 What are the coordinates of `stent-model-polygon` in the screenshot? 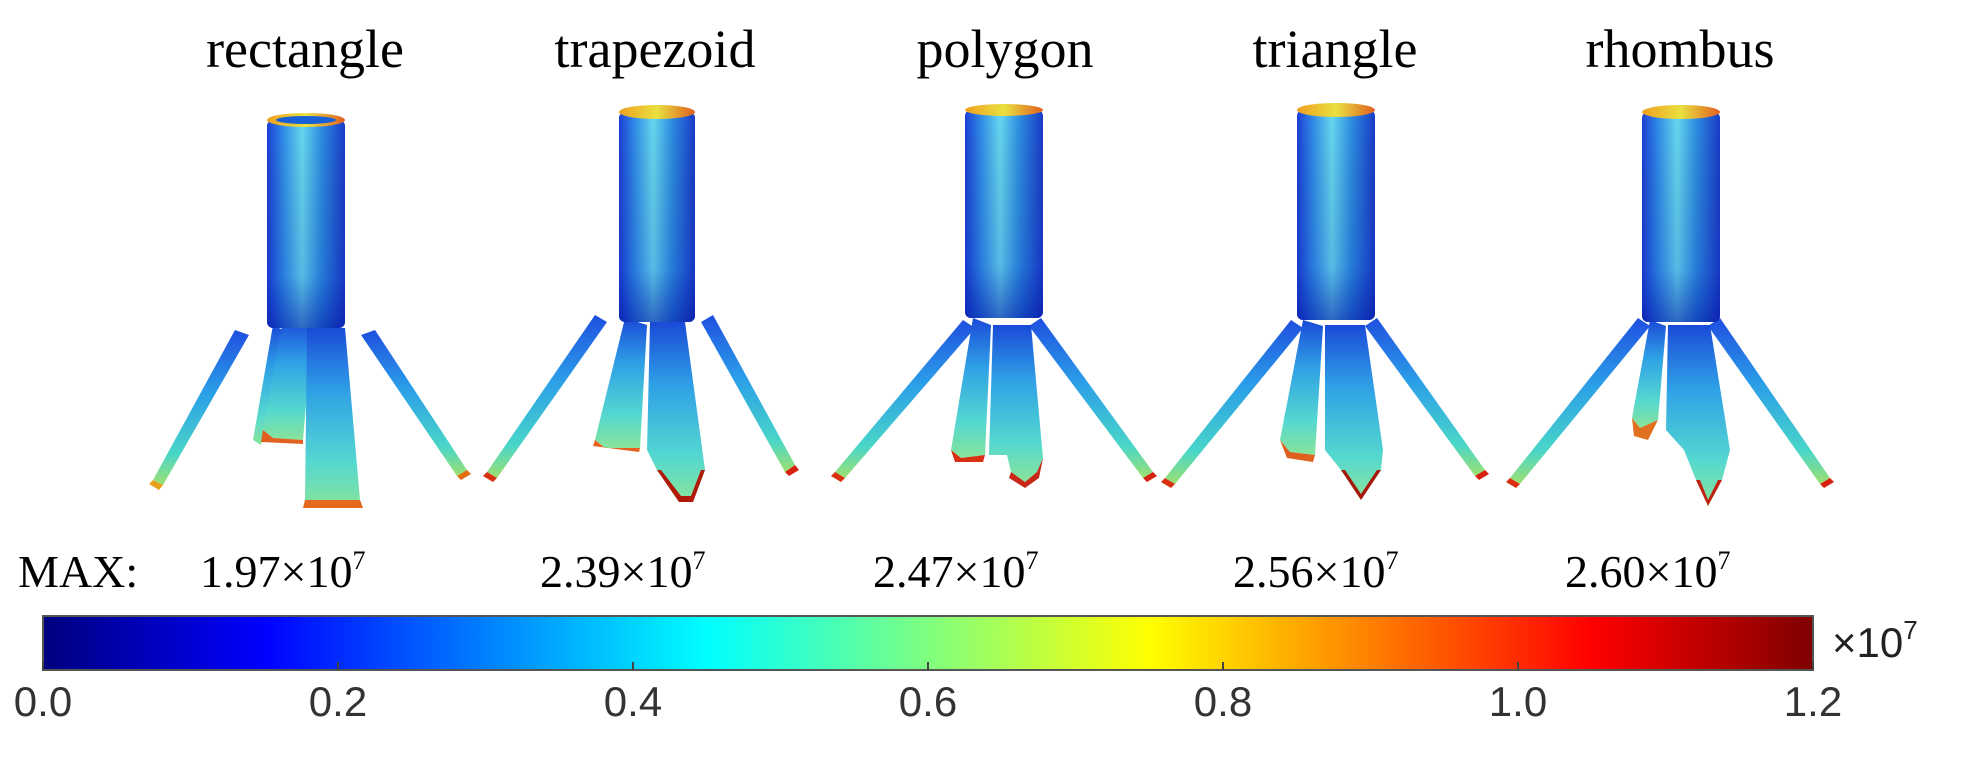 It's located at (994, 296).